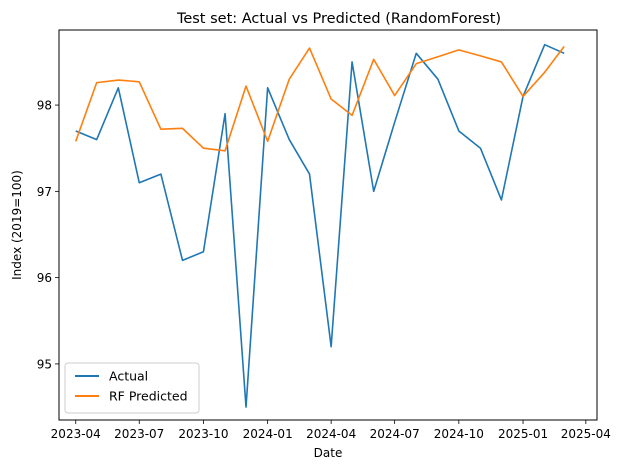 This screenshot has height=470, width=629. I want to click on y-axis-label: Index (2019=100), so click(17, 225).